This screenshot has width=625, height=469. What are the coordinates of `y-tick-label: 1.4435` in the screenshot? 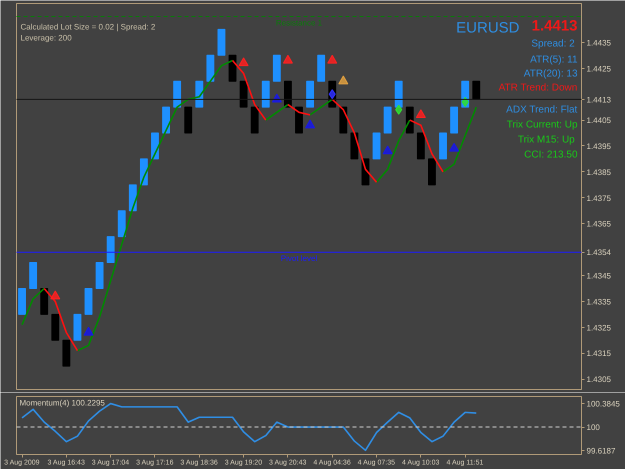 It's located at (599, 43).